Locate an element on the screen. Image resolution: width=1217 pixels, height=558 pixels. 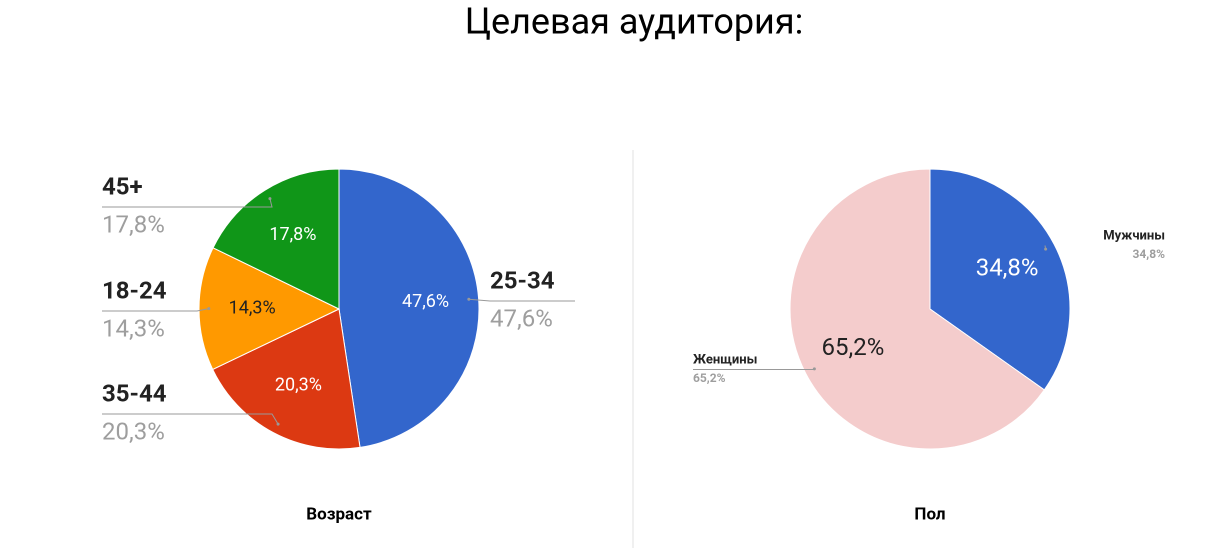
legend-value: 17,8% is located at coordinates (133, 224).